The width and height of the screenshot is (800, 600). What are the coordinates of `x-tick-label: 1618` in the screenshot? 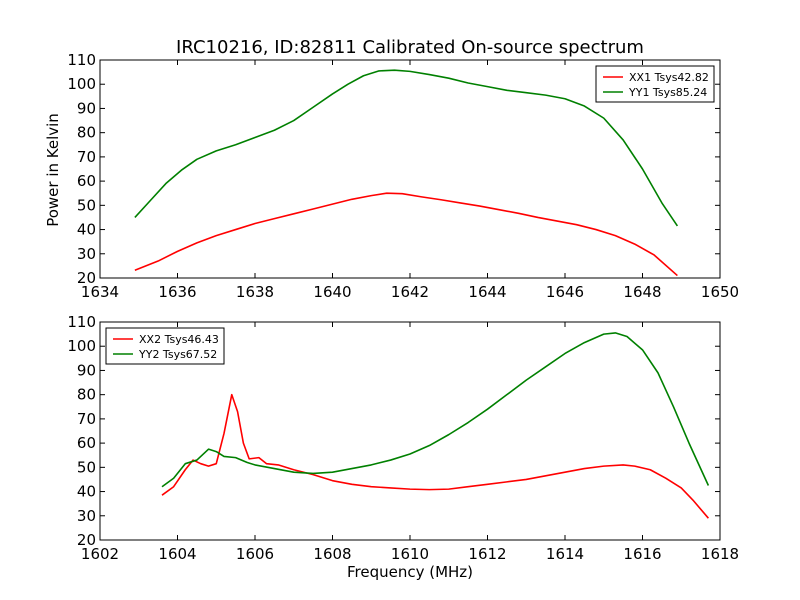 It's located at (720, 554).